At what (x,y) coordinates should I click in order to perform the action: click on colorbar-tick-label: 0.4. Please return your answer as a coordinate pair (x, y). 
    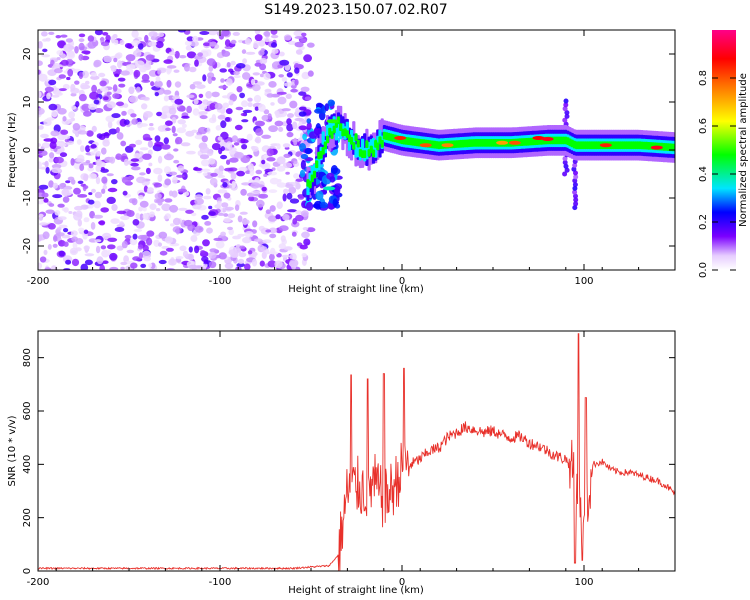
    Looking at the image, I should click on (703, 174).